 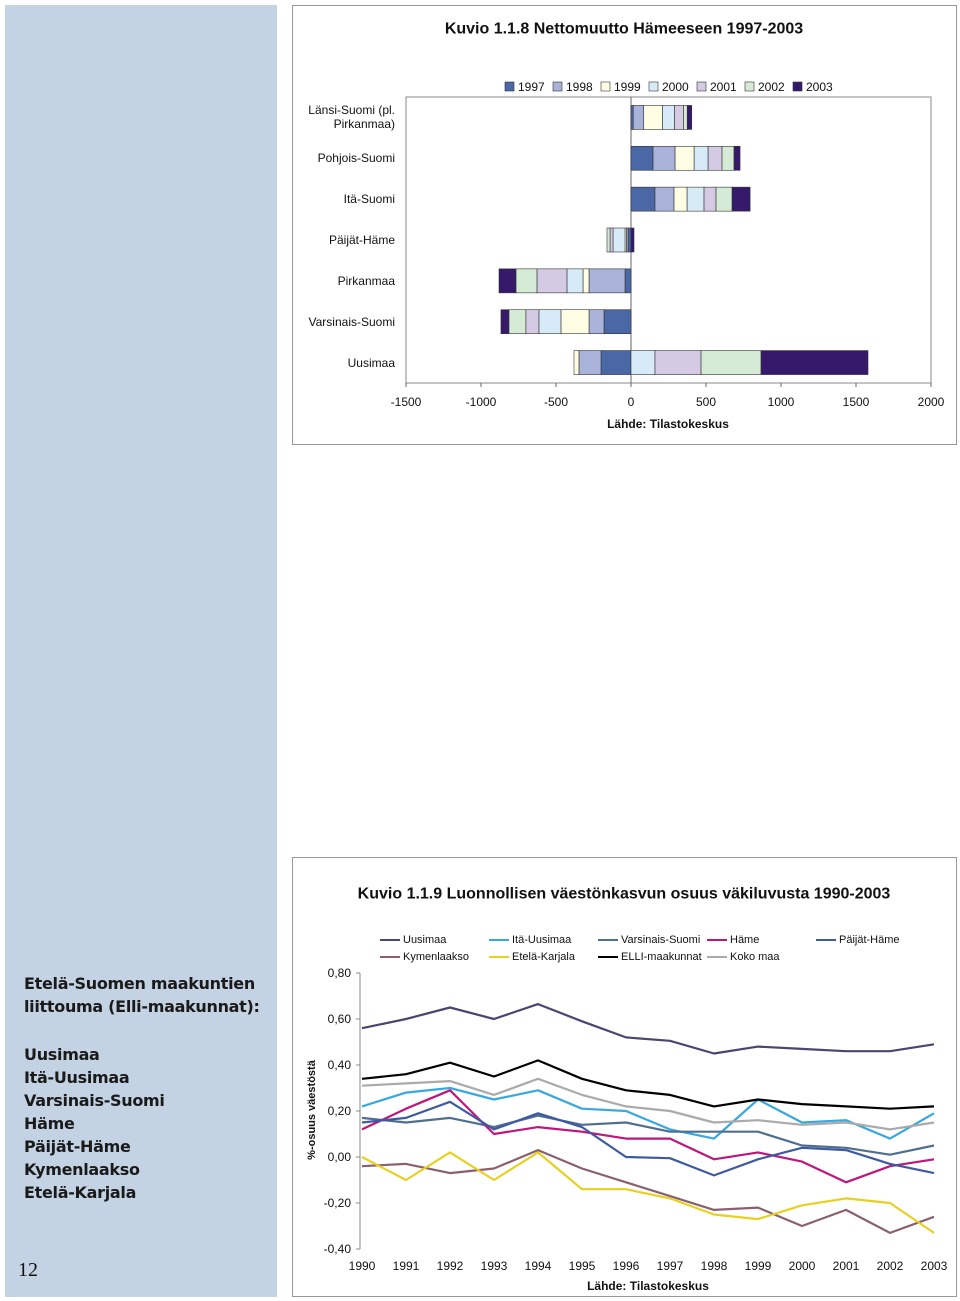 I want to click on legend-label: Etelä-Karjala, so click(x=543, y=957).